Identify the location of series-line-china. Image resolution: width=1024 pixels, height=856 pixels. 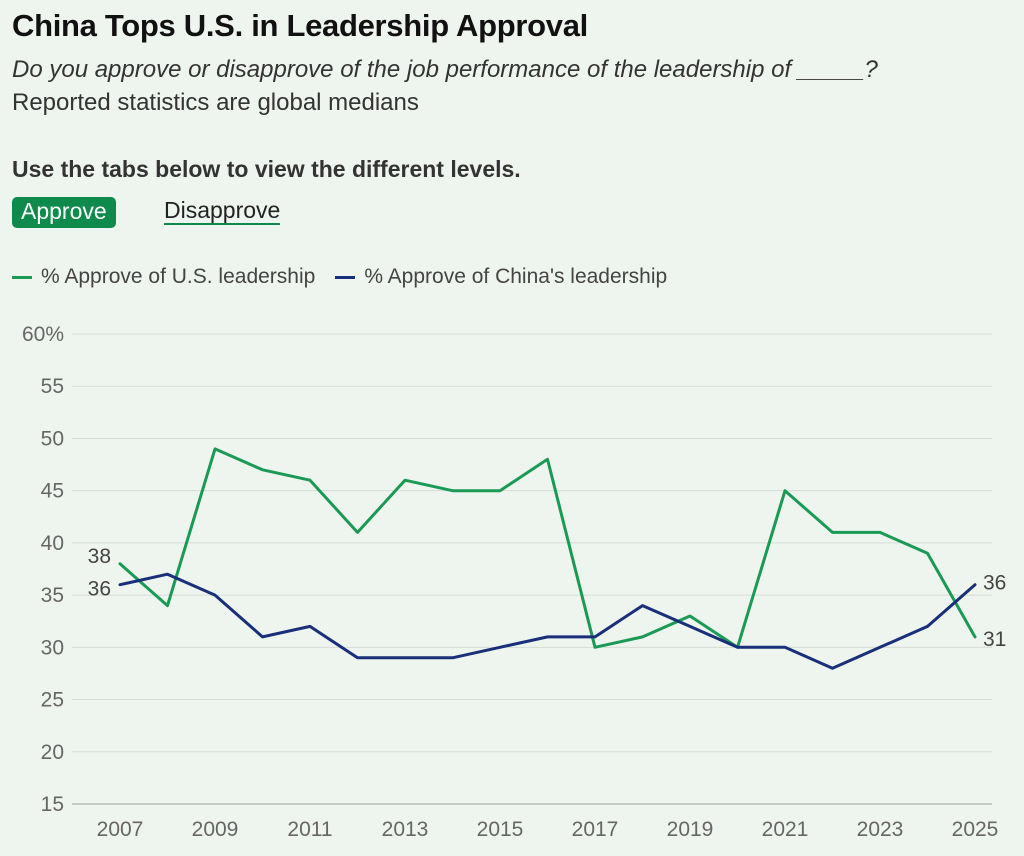
(547, 621).